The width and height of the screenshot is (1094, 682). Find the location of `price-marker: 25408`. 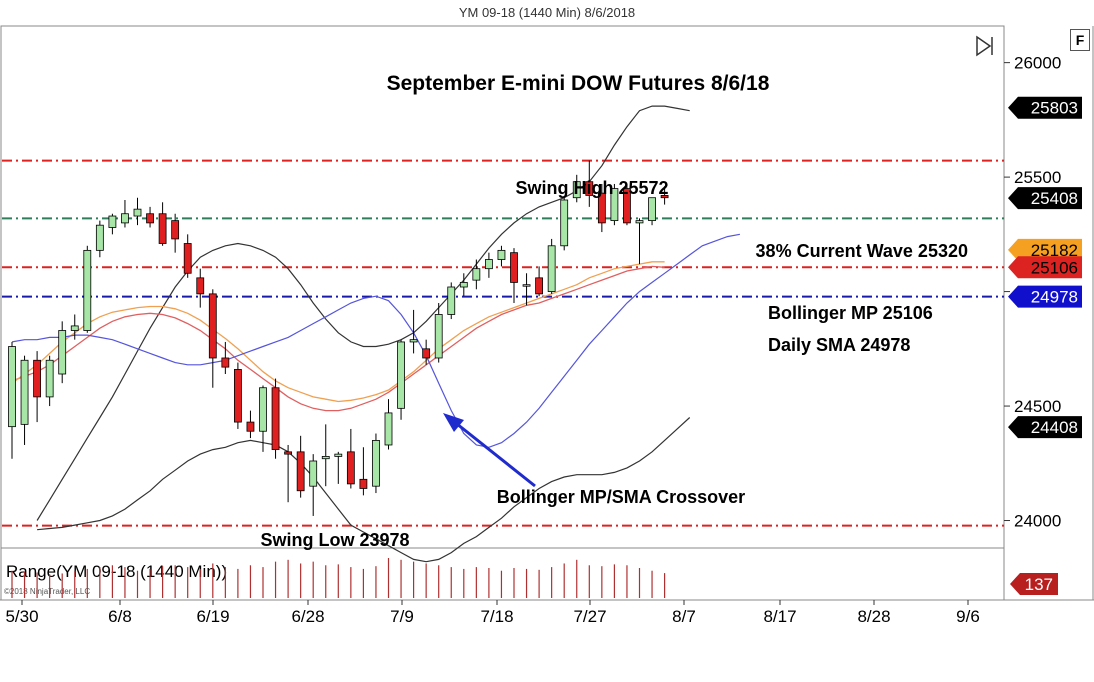

price-marker: 25408 is located at coordinates (1045, 198).